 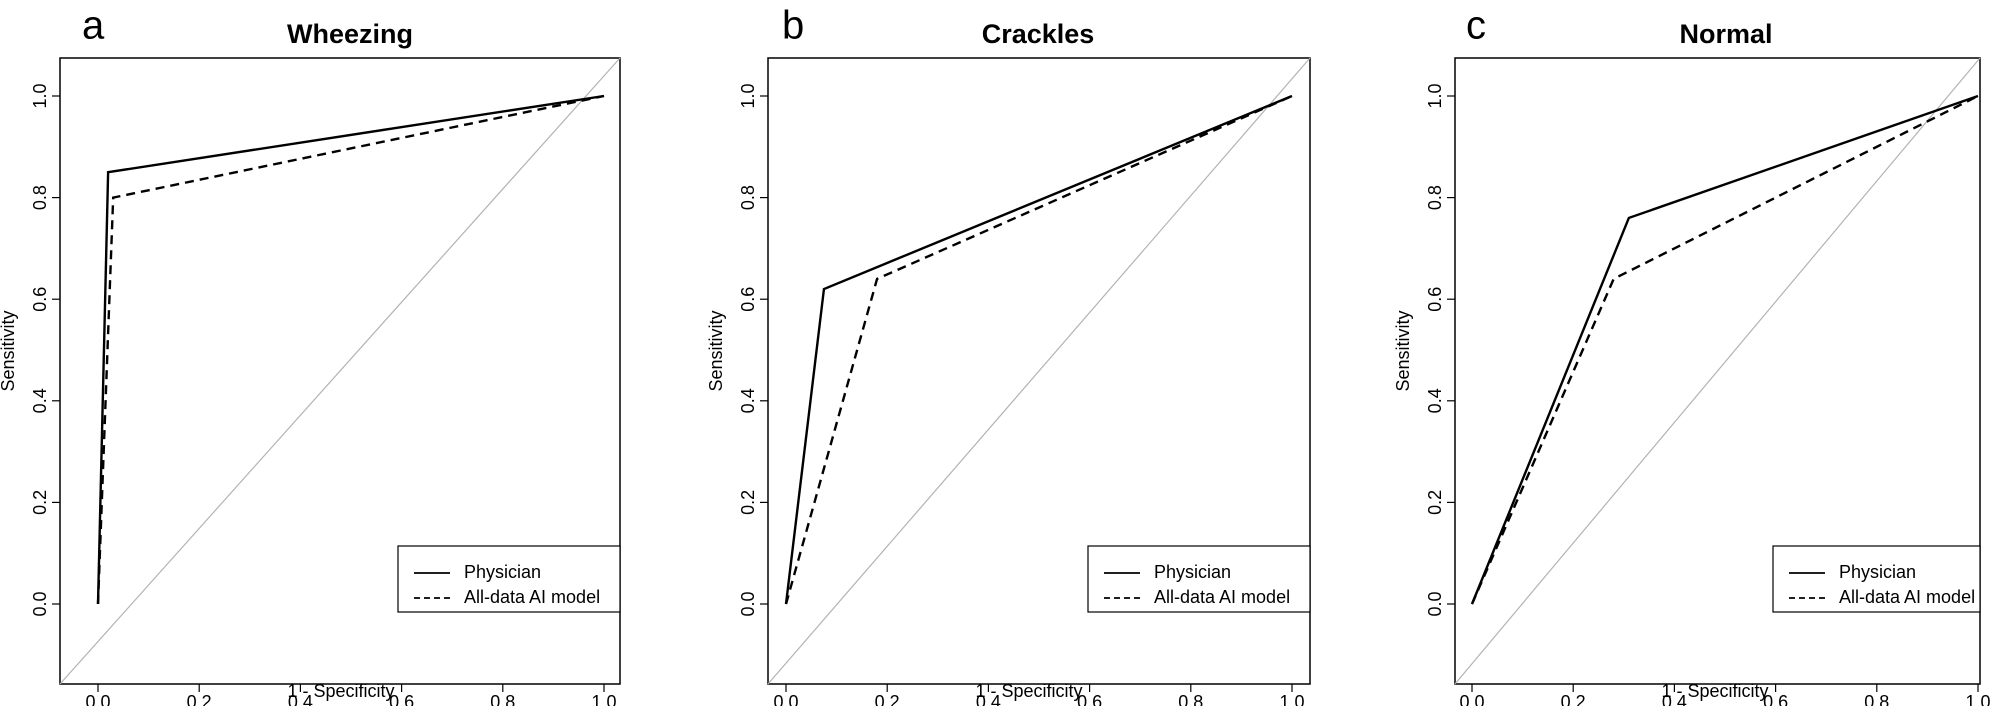 What do you see at coordinates (1476, 26) in the screenshot?
I see `panel-letter: c` at bounding box center [1476, 26].